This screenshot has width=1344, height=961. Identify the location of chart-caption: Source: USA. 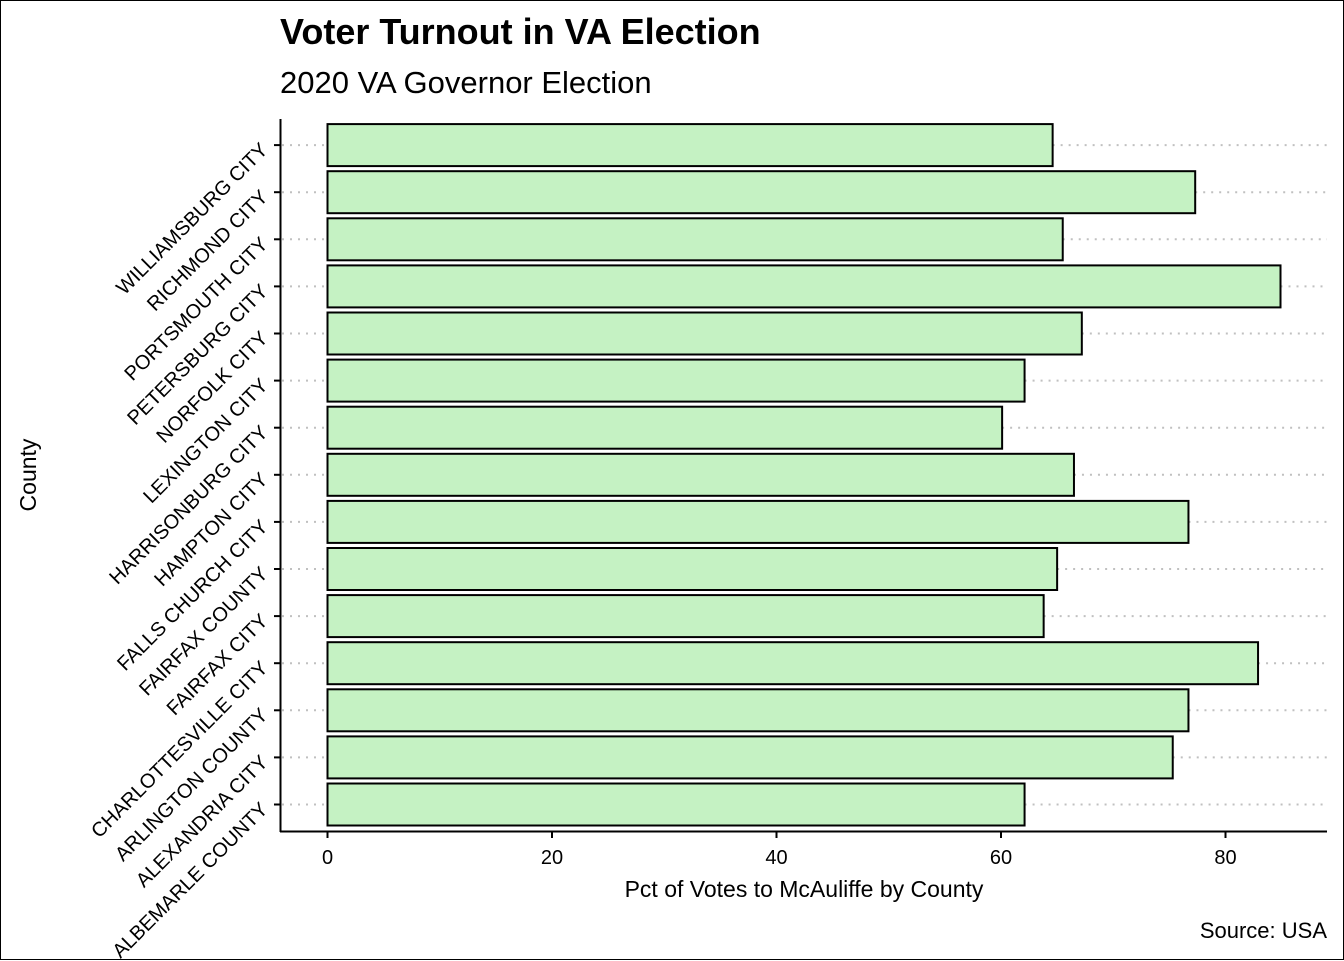
(1263, 930).